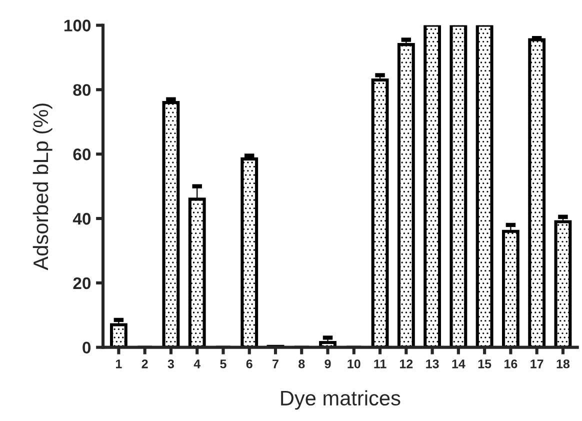 The height and width of the screenshot is (421, 582). I want to click on x-tick-label: 15, so click(485, 364).